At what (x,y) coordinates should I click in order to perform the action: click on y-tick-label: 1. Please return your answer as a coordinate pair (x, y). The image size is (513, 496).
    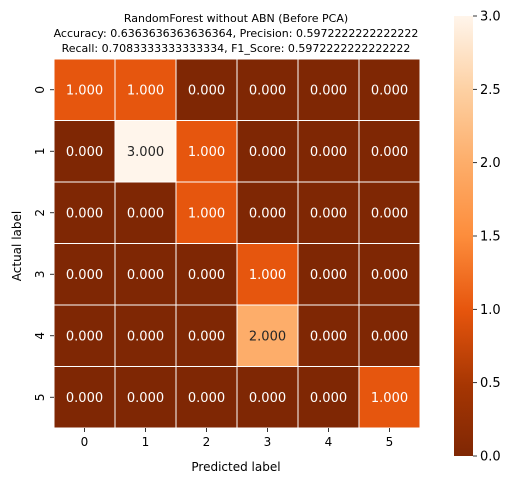
    Looking at the image, I should click on (40, 151).